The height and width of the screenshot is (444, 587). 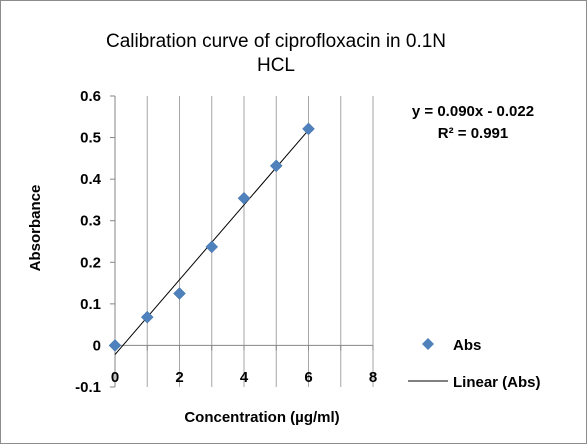 What do you see at coordinates (90, 96) in the screenshot?
I see `y-tick-label: 0.6` at bounding box center [90, 96].